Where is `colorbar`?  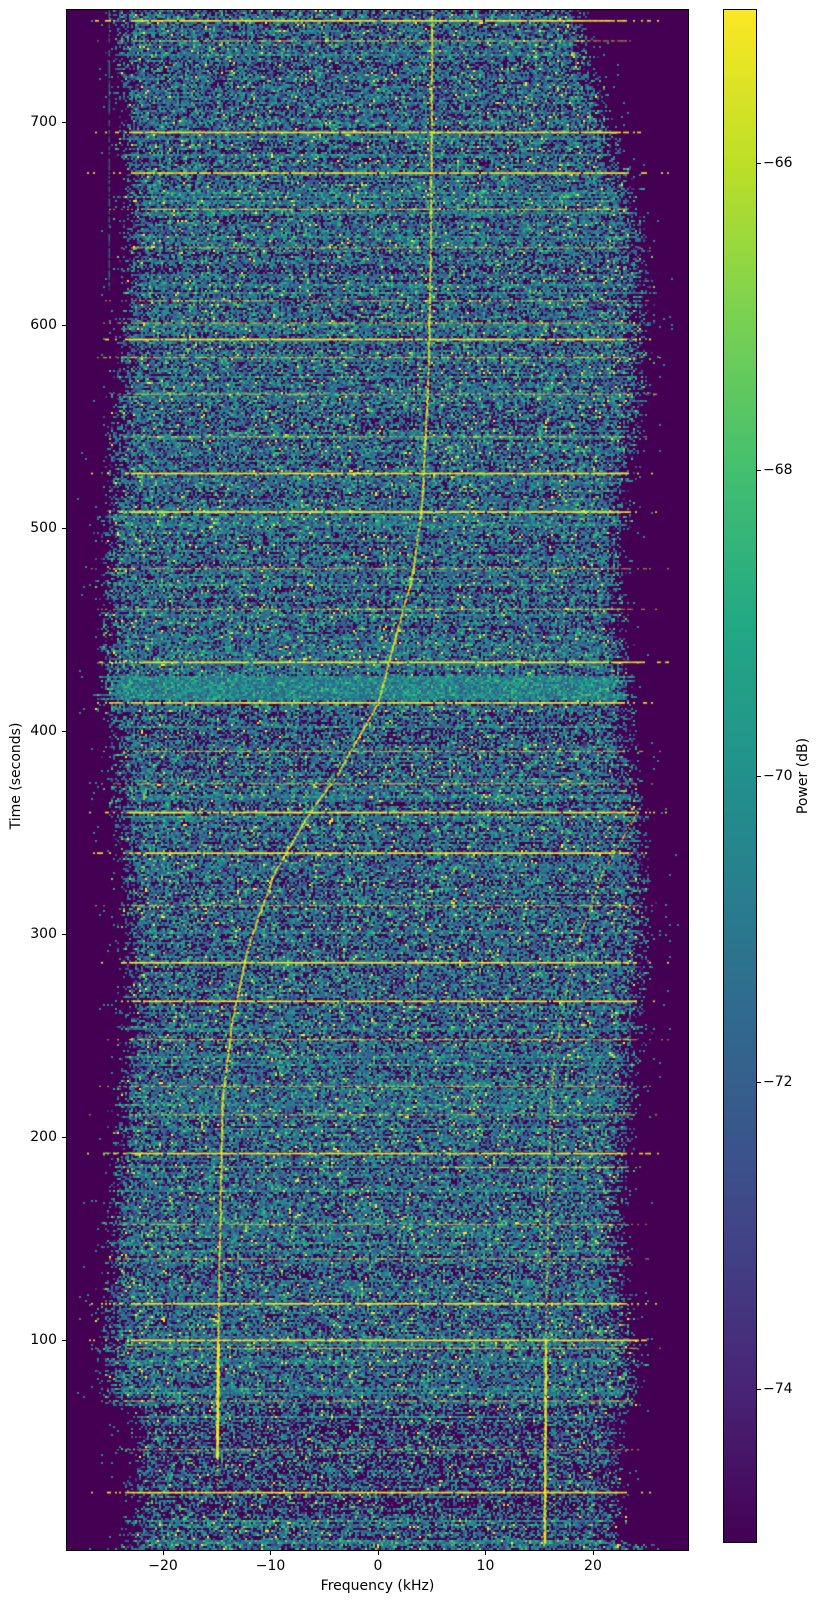
colorbar is located at coordinates (740, 776).